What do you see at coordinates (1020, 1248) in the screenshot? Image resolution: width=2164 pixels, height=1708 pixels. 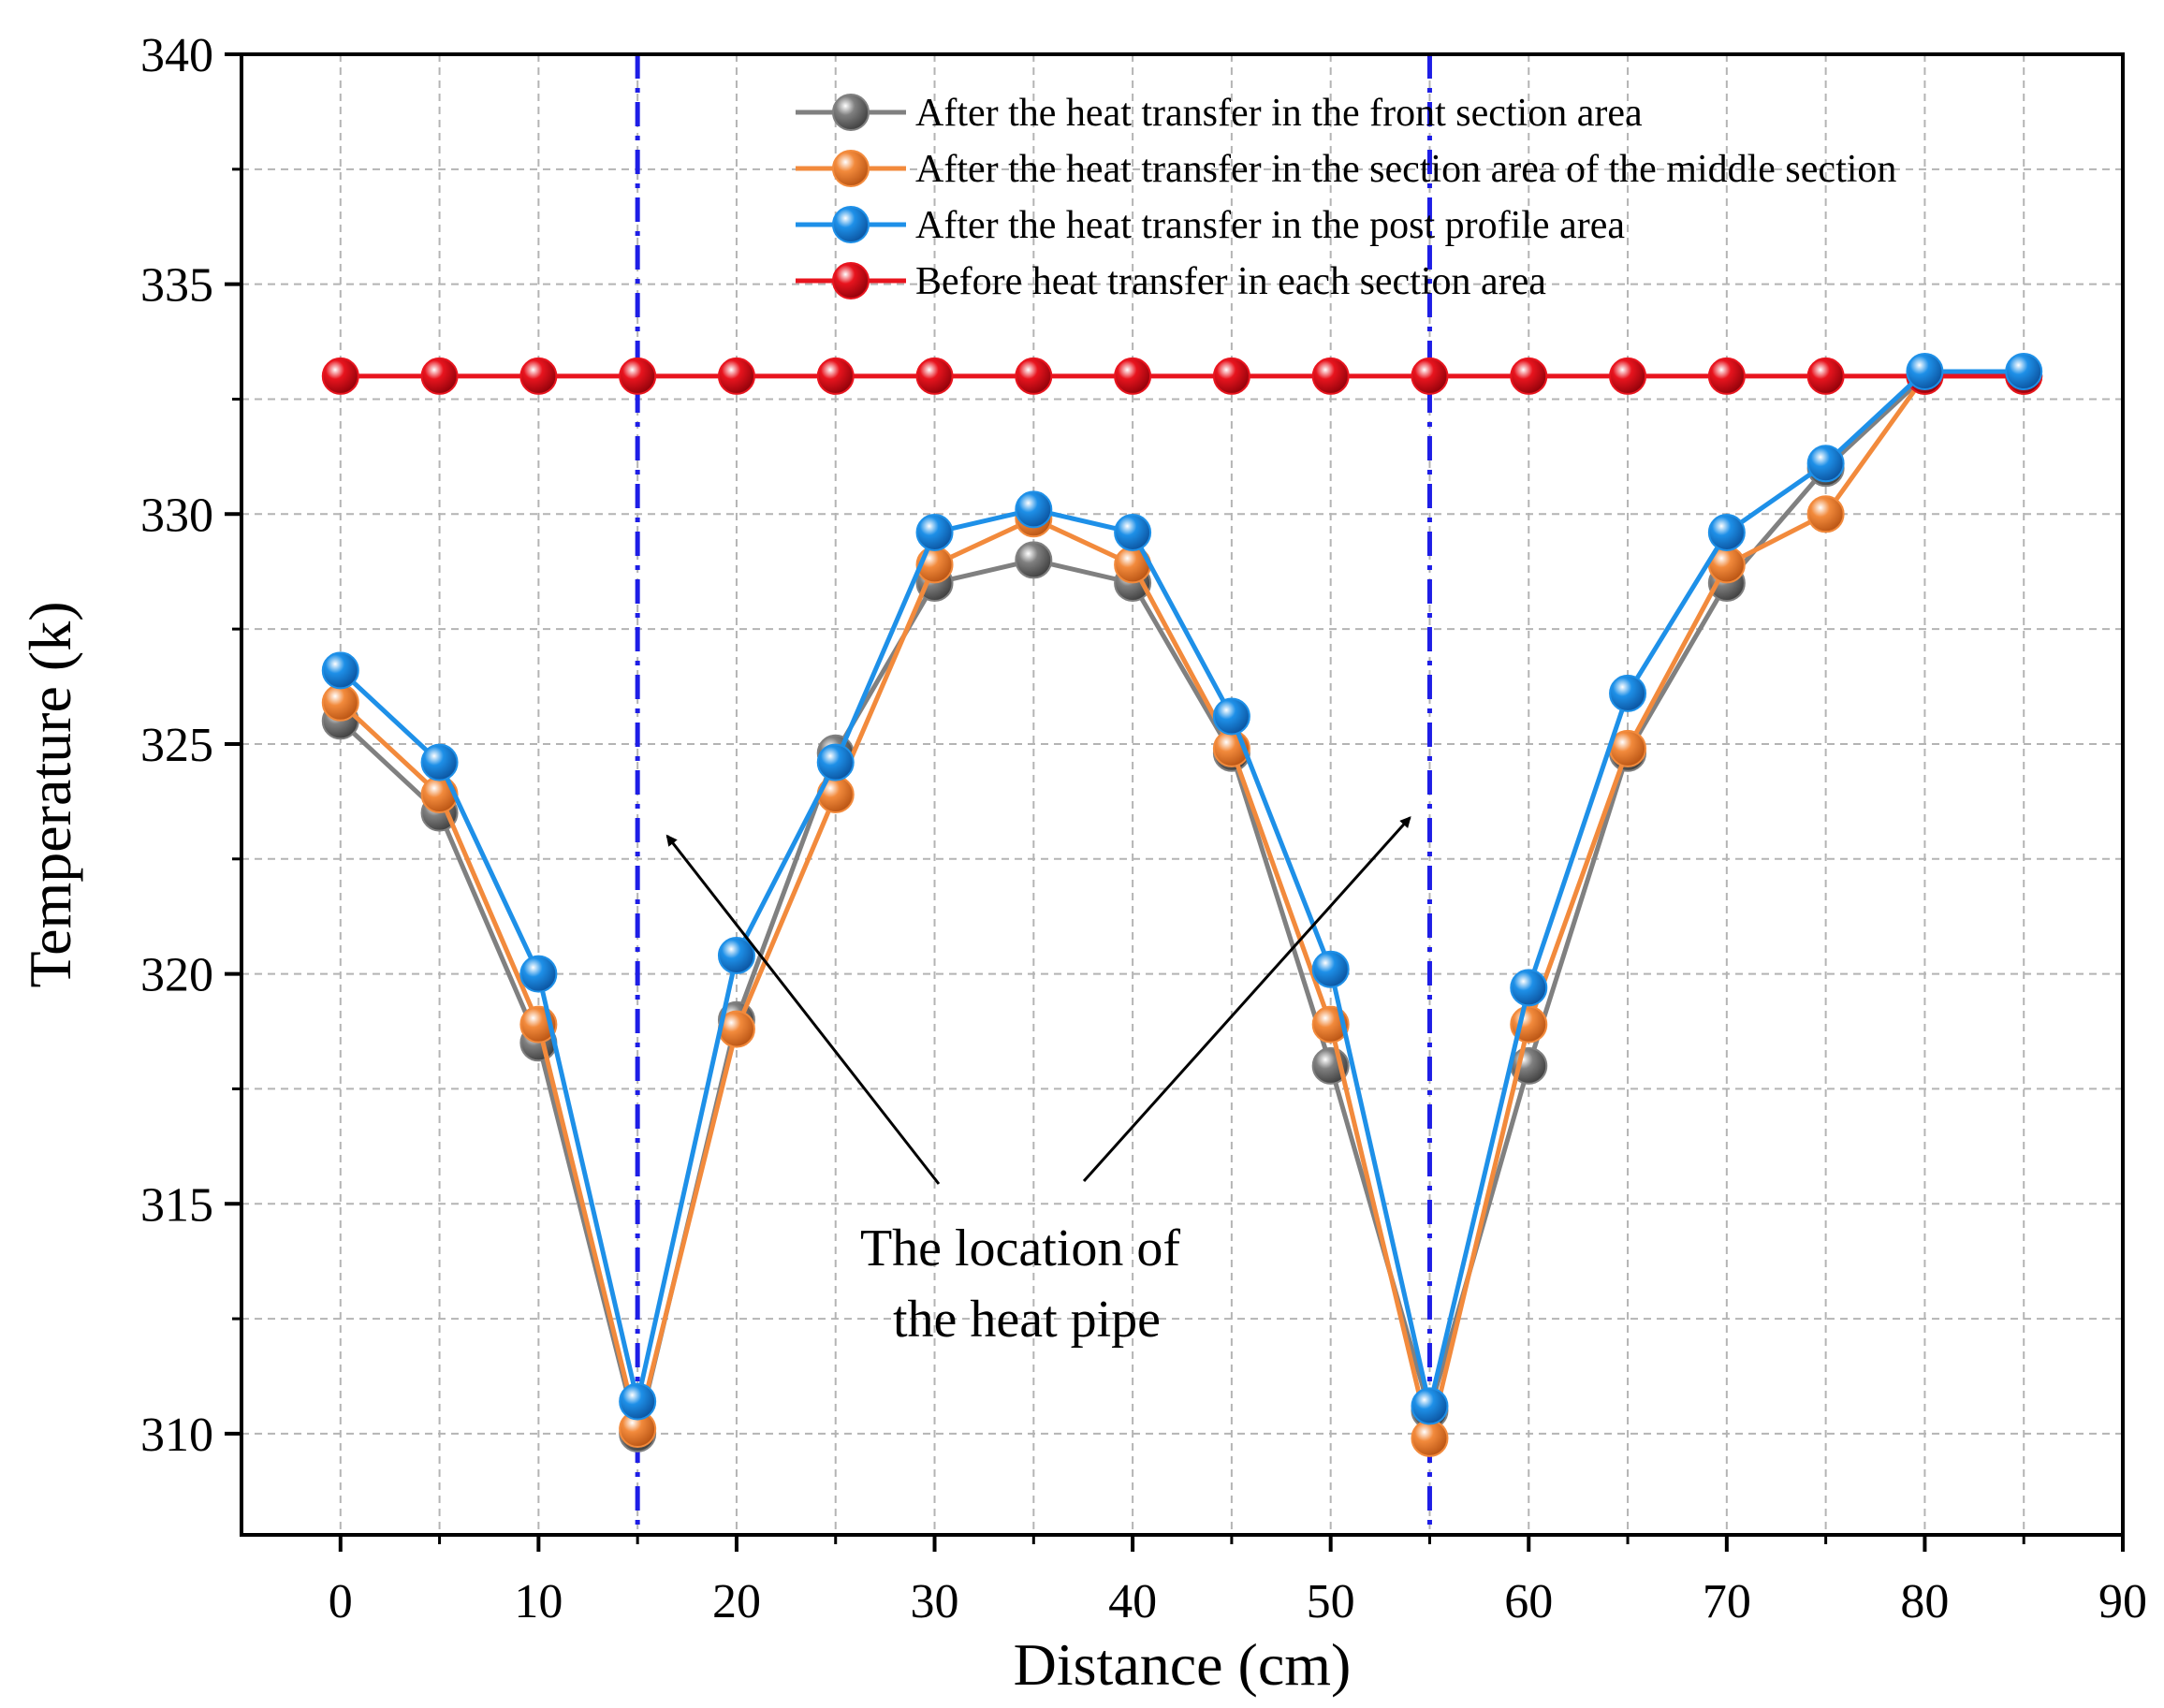 I see `annotation-text-line-1: The location of` at bounding box center [1020, 1248].